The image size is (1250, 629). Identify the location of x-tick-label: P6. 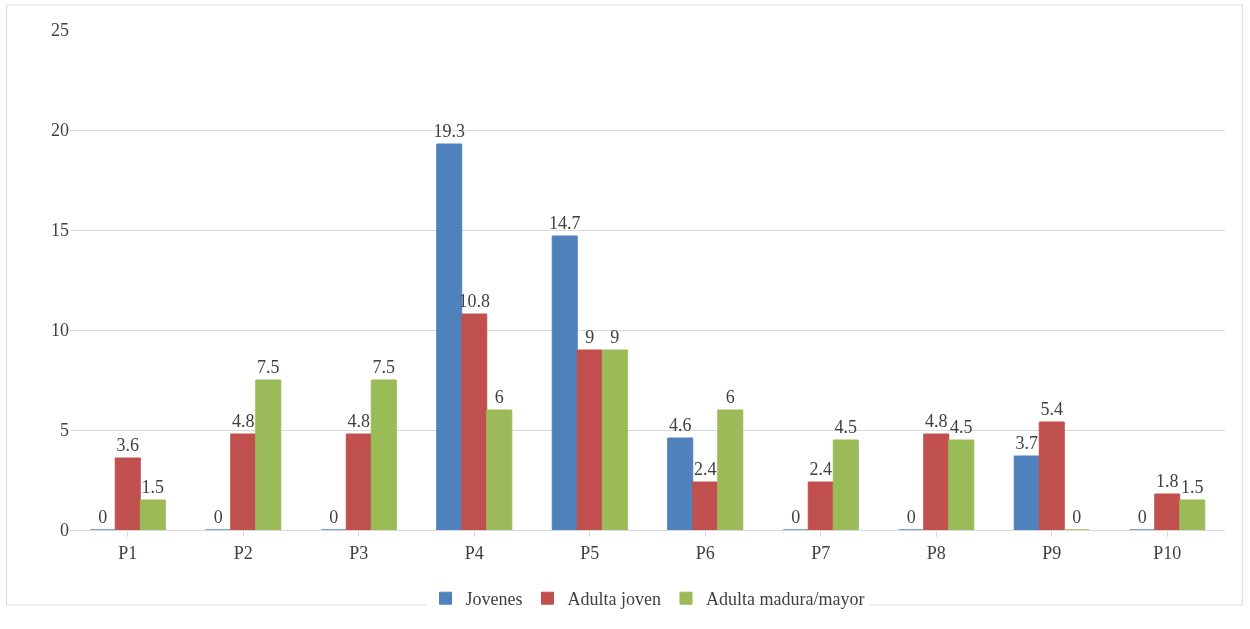
(705, 552).